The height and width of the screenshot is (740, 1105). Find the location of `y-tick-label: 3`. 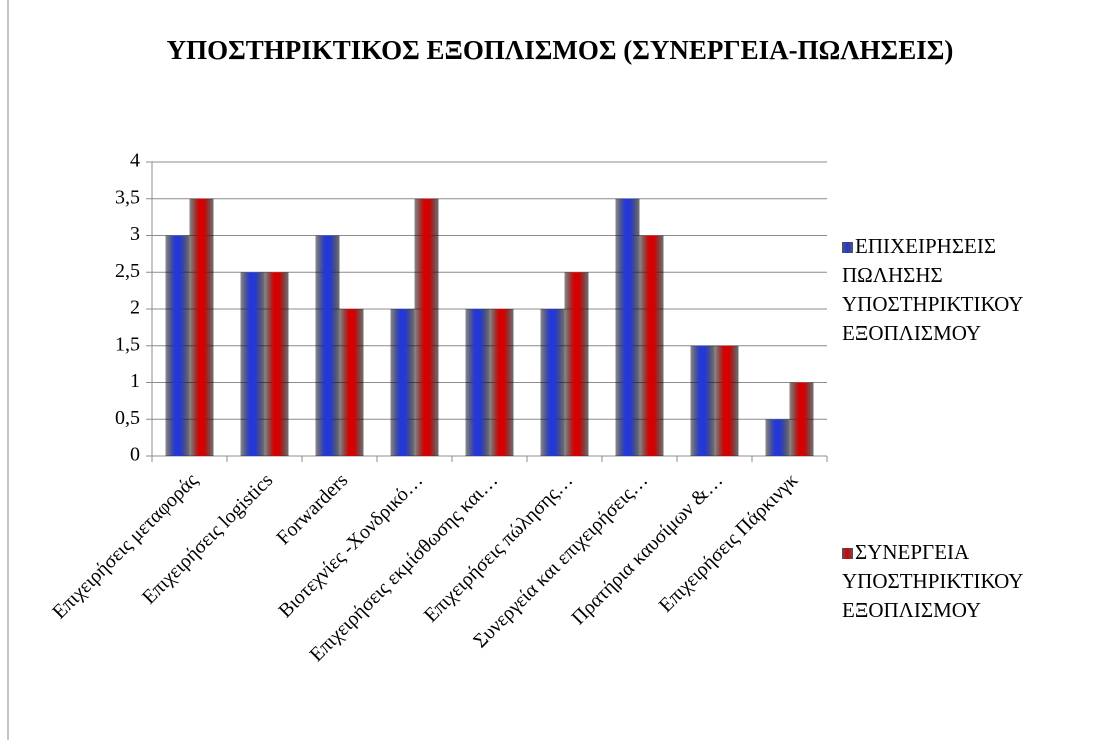

y-tick-label: 3 is located at coordinates (135, 234).